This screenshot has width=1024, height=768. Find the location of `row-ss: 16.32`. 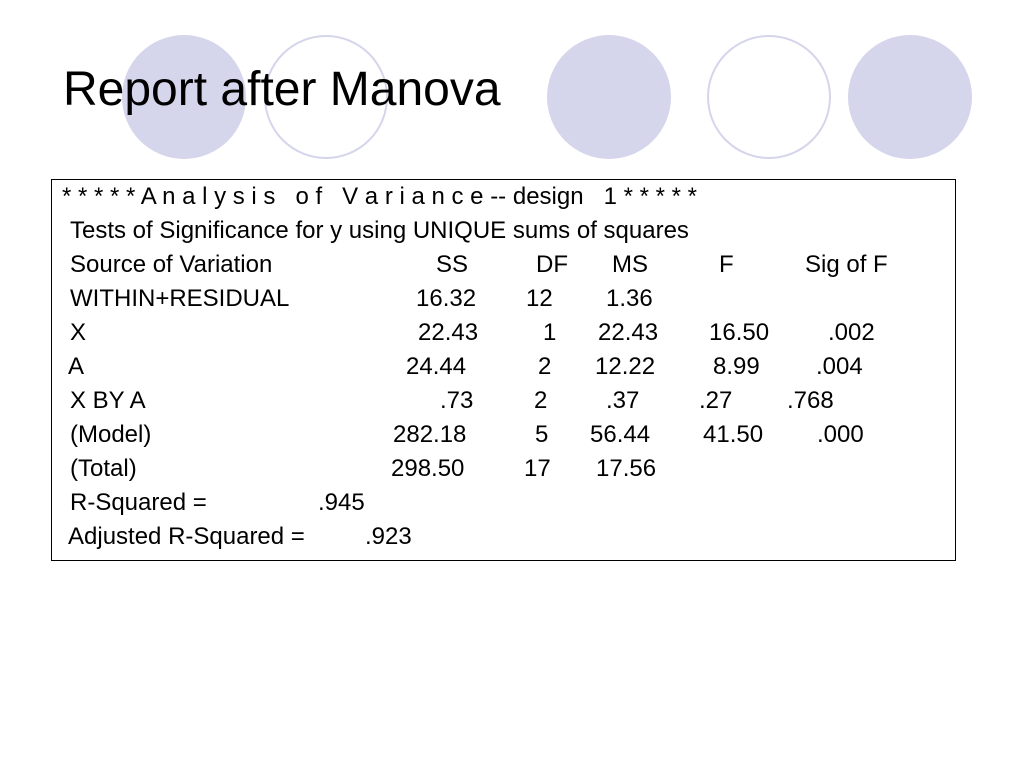

row-ss: 16.32 is located at coordinates (446, 298).